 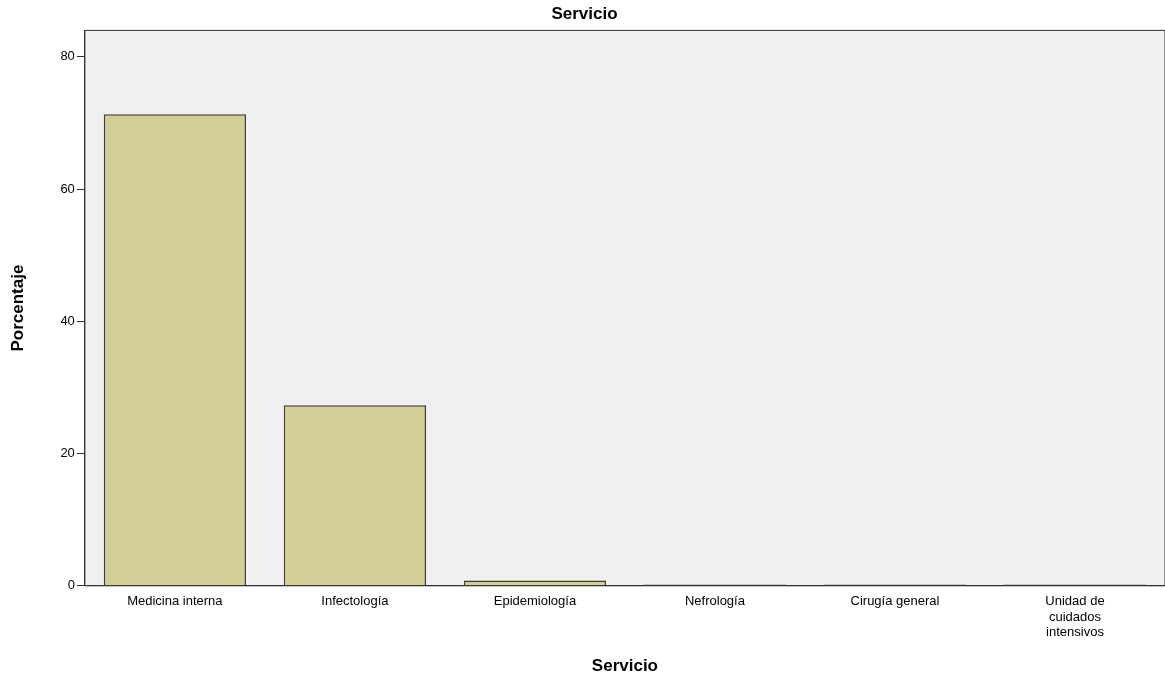 I want to click on chart-title: Servicio, so click(x=584, y=13).